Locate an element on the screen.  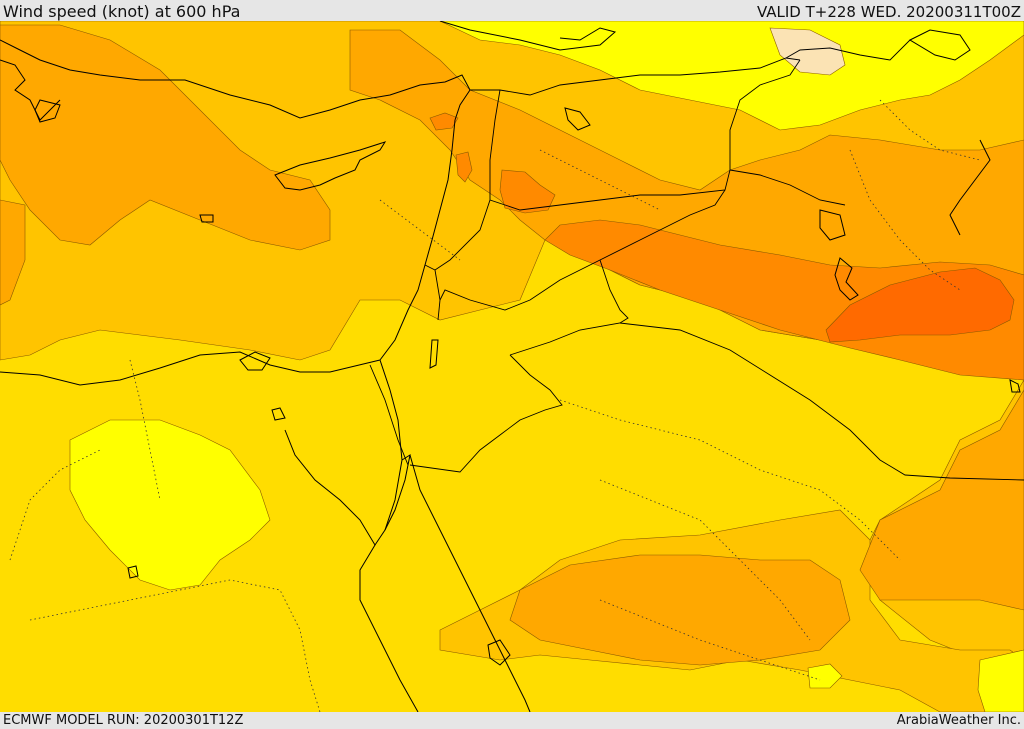
map-title: Wind speed (knot) at 600 hPa is located at coordinates (122, 11).